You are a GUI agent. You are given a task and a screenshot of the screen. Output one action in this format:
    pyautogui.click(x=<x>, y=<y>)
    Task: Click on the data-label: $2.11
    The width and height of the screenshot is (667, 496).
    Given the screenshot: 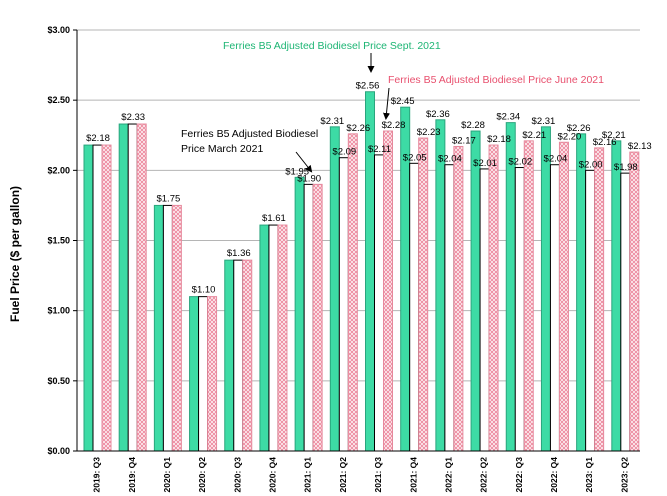 What is the action you would take?
    pyautogui.click(x=379, y=149)
    